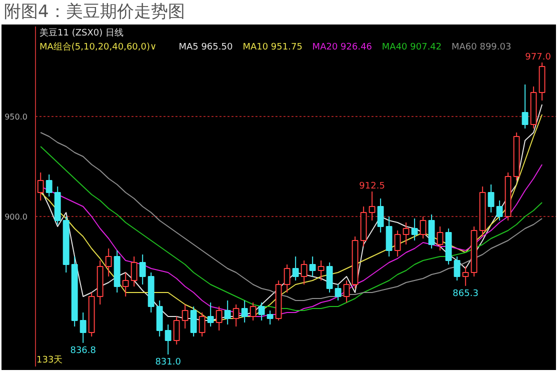 The width and height of the screenshot is (557, 377). Describe the element at coordinates (16, 217) in the screenshot. I see `y-tick-label: 900.0` at that location.